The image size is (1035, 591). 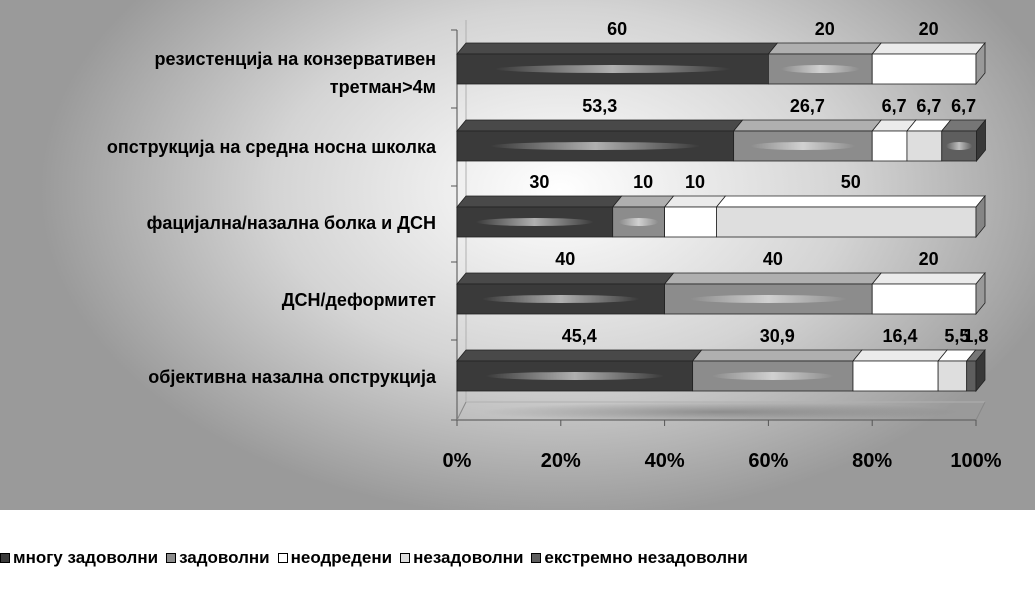 I want to click on category-label: опструкција на средна носна школка, so click(x=272, y=147).